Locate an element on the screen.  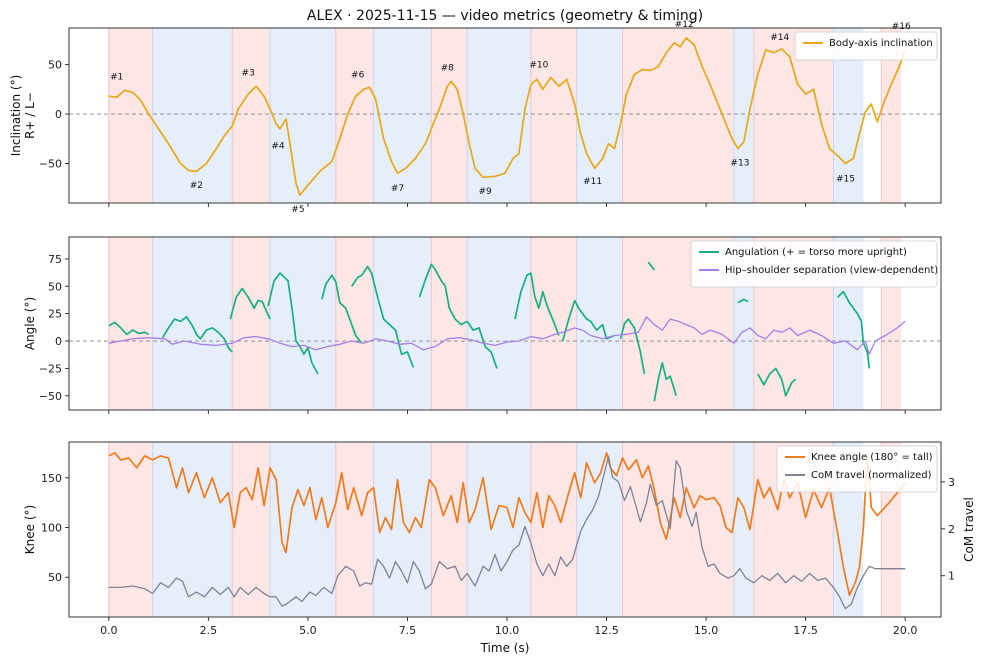
y-tick-label: −25 is located at coordinates (50, 368).